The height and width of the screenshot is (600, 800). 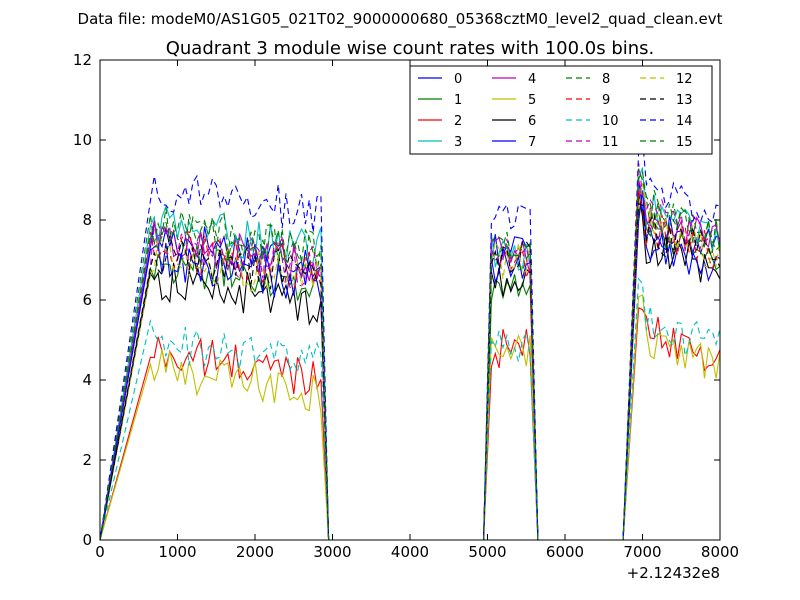 I want to click on x-tick-label: 0, so click(x=100, y=552).